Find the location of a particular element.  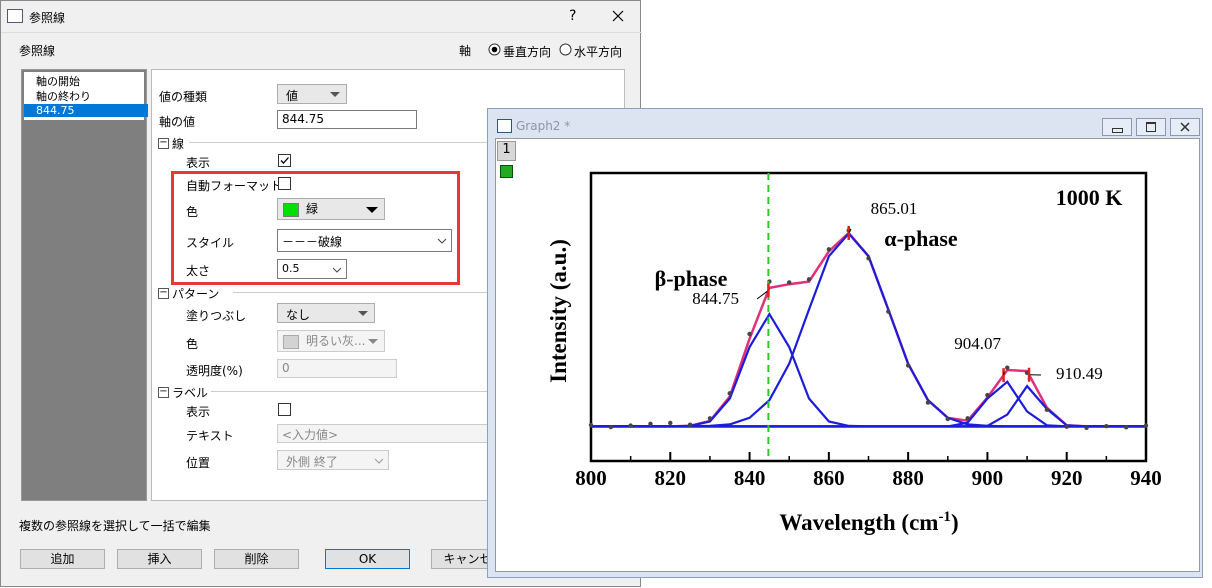

list-item: 軸の開始 is located at coordinates (58, 81).